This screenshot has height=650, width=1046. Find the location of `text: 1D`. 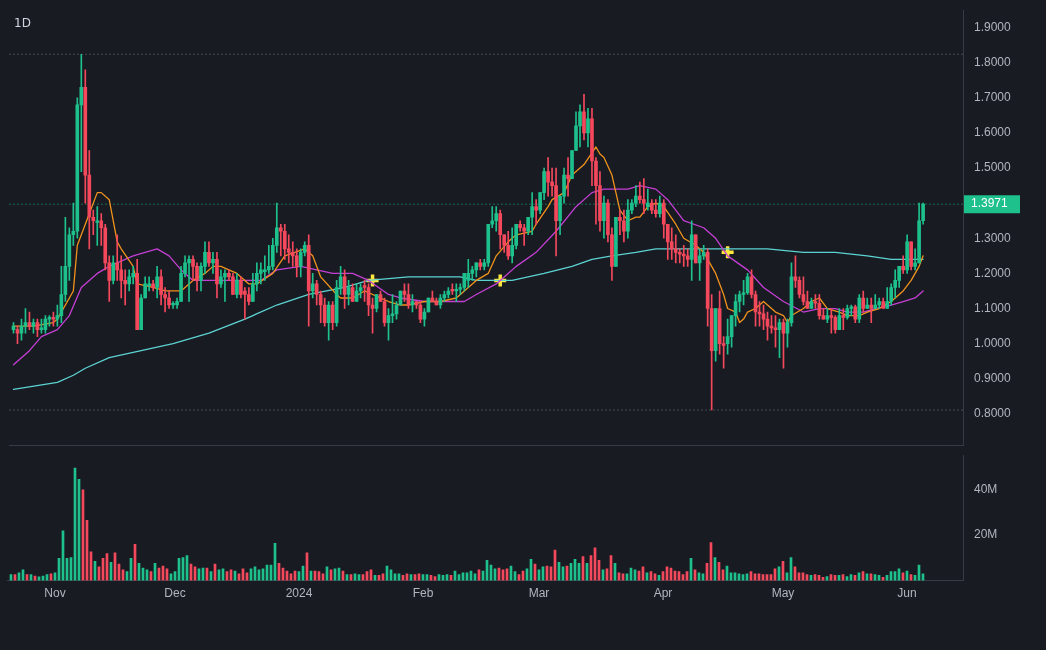

text: 1D is located at coordinates (22, 23).